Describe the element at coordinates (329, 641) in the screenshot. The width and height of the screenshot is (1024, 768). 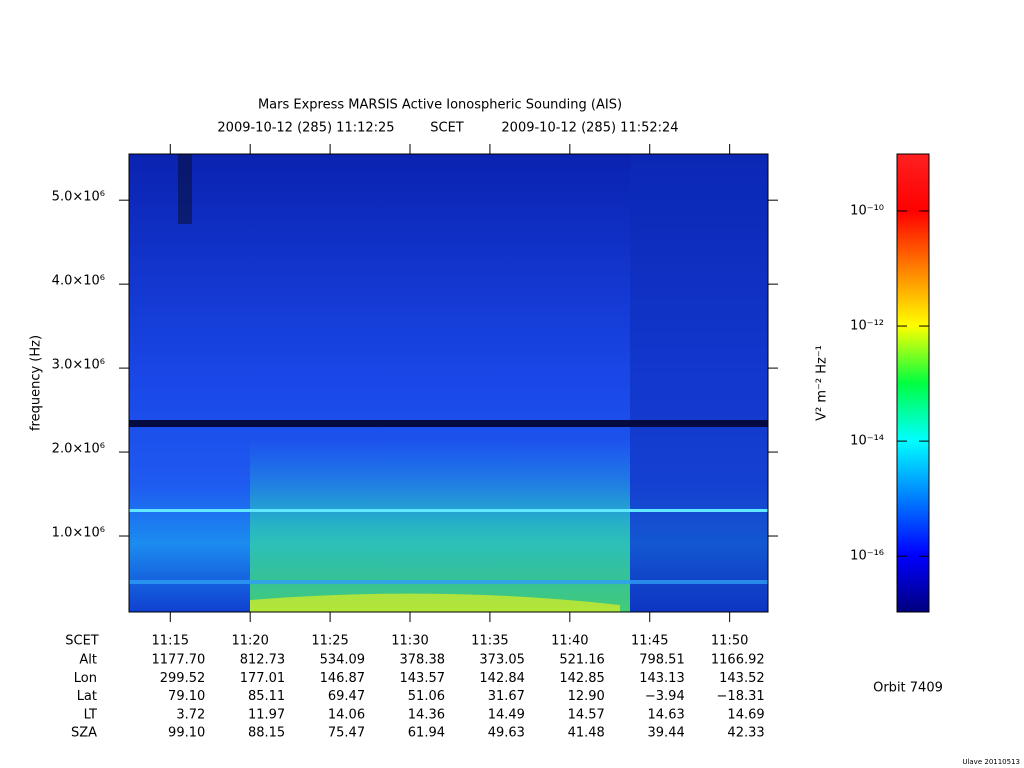
I see `x-tick-label: 11:25` at that location.